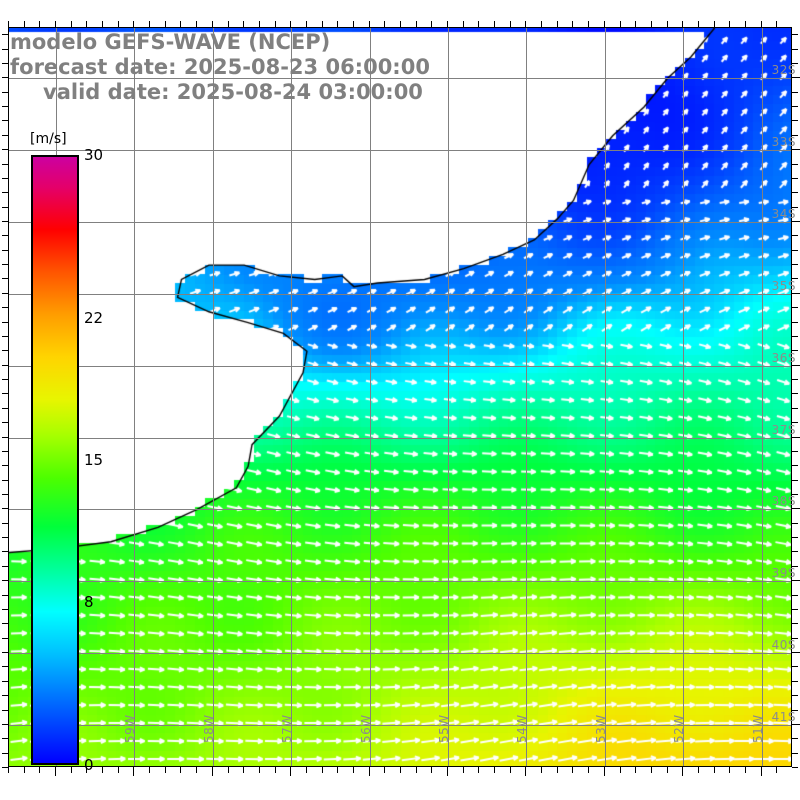 The image size is (800, 800). I want to click on gridline-lon-51W, so click(762, 397).